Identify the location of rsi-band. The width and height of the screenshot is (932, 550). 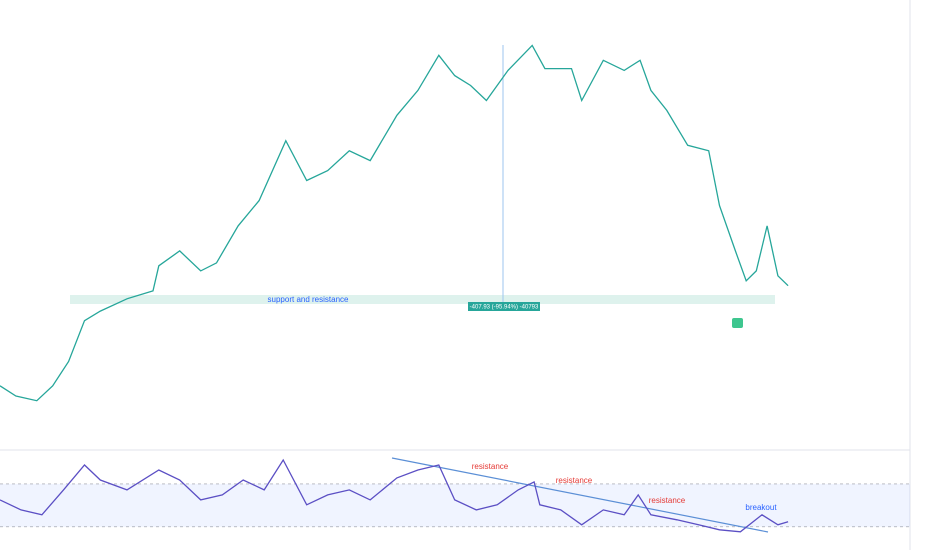
(455, 505).